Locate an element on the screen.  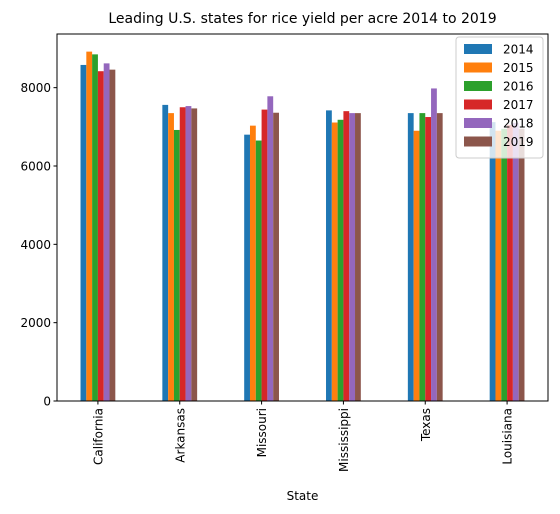
bar-arkansas-2016 is located at coordinates (176, 265).